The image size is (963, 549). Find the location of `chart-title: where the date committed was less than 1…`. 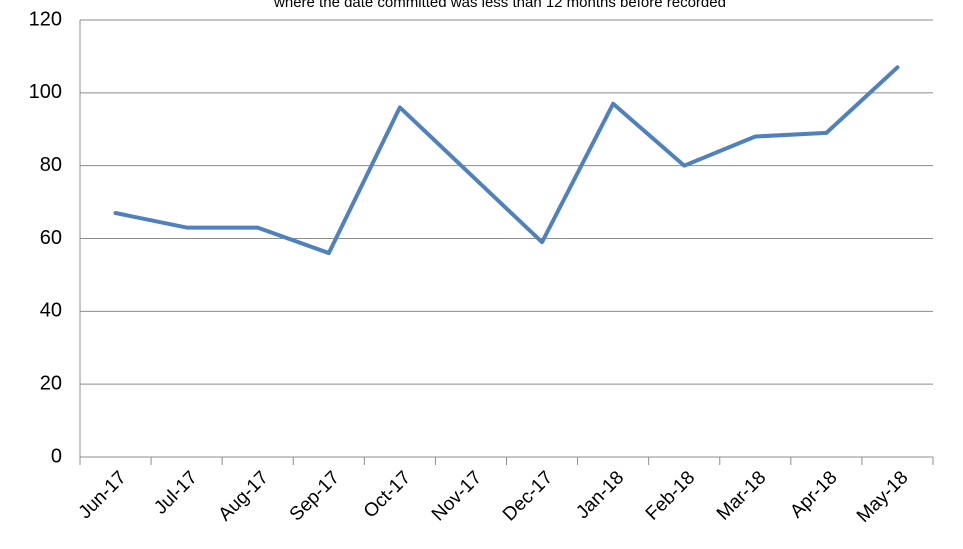

chart-title: where the date committed was less than 1… is located at coordinates (499, 5).